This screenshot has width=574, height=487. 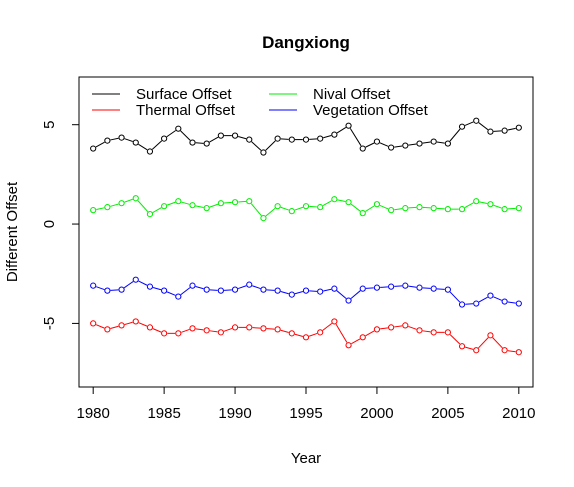 I want to click on chart-title: Dangxiong, so click(x=306, y=42).